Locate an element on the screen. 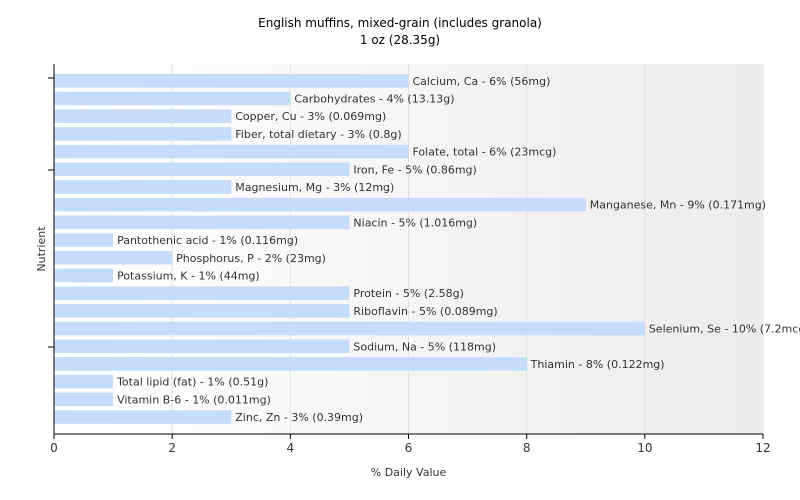  x-tick-label: 0 is located at coordinates (54, 448).